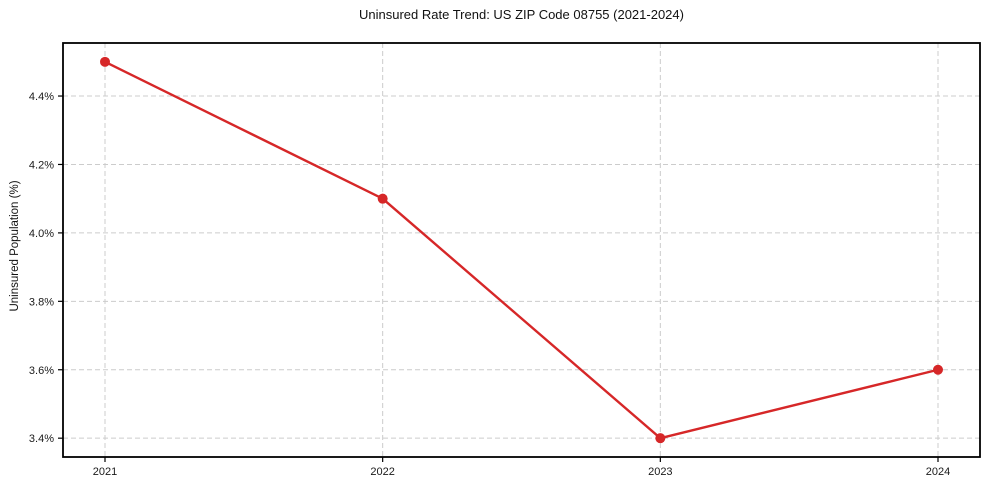 The width and height of the screenshot is (989, 490). Describe the element at coordinates (41, 371) in the screenshot. I see `y-tick-label: 3.6%` at that location.